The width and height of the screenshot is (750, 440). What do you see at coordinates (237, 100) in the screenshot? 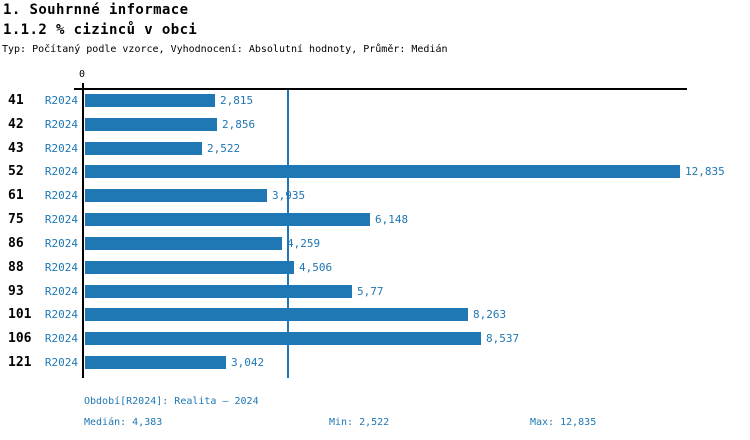
I see `bar-value-label: 2,815` at bounding box center [237, 100].